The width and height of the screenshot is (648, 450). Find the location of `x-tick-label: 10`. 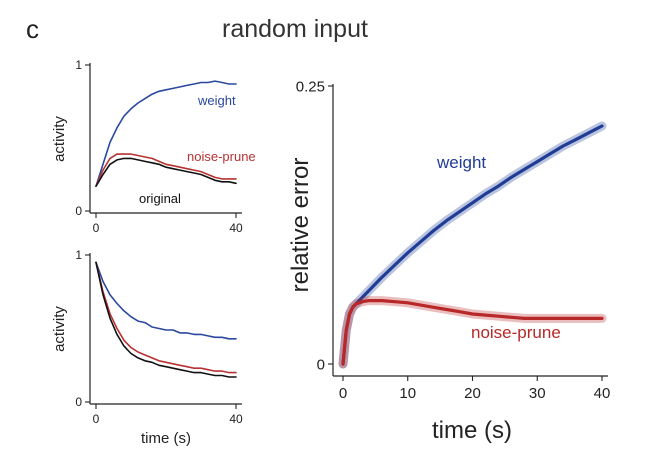

x-tick-label: 10 is located at coordinates (407, 393).